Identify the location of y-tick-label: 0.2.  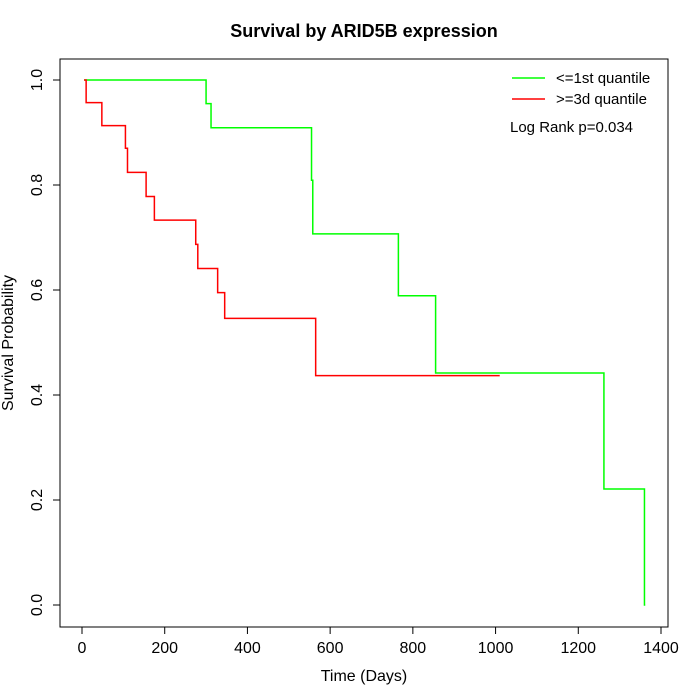
(37, 500).